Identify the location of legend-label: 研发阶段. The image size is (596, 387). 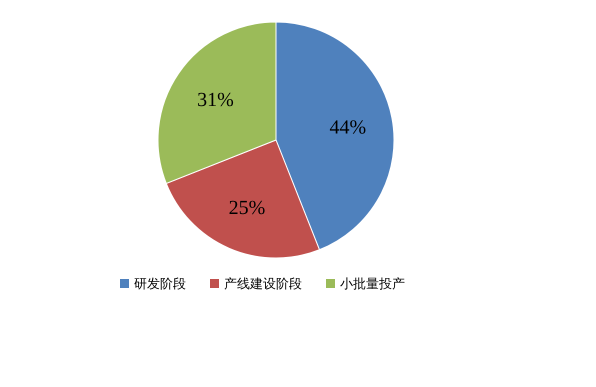
(160, 284).